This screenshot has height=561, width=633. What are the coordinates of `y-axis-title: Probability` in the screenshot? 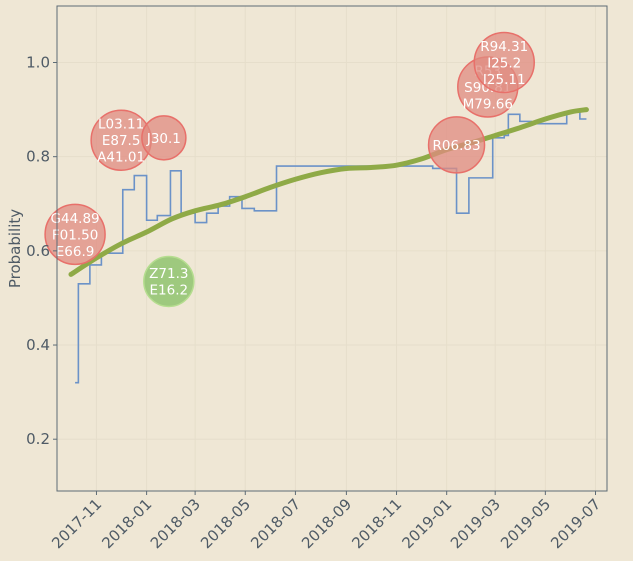 It's located at (15, 248).